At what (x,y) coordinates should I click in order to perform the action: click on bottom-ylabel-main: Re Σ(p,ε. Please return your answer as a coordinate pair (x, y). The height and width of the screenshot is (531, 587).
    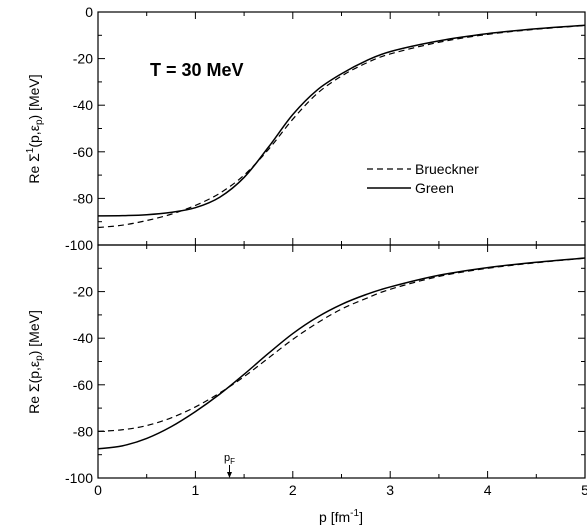
    Looking at the image, I should click on (34, 387).